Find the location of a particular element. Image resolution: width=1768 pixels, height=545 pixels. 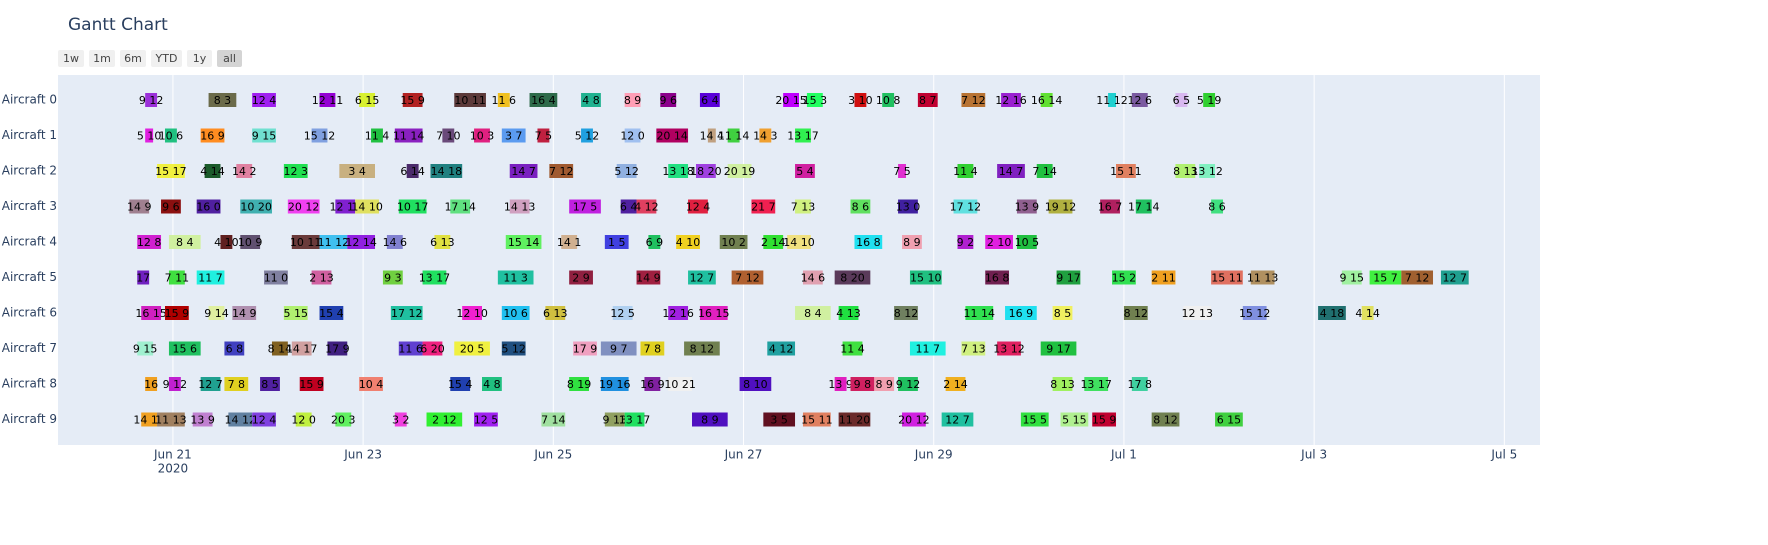

task-label: 4 14 is located at coordinates (212, 171).